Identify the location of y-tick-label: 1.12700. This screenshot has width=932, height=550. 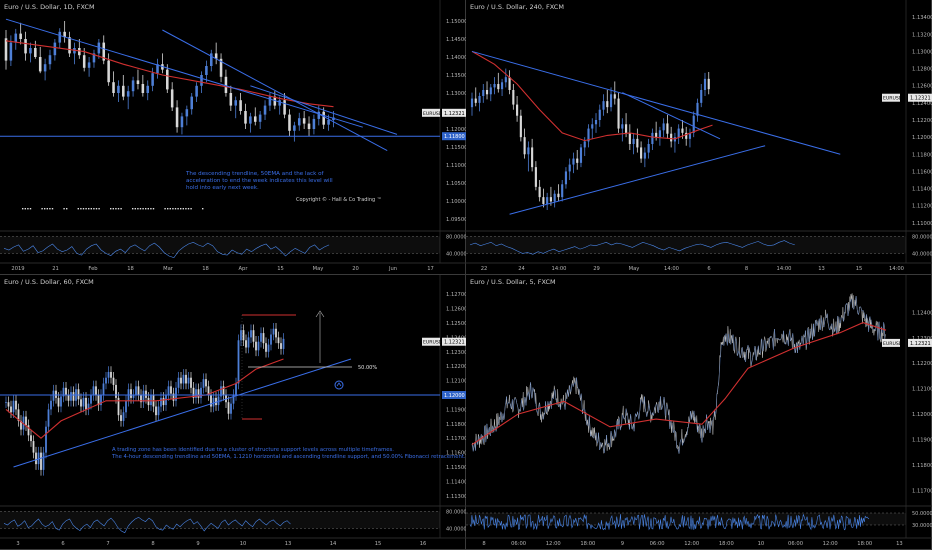
(456, 295).